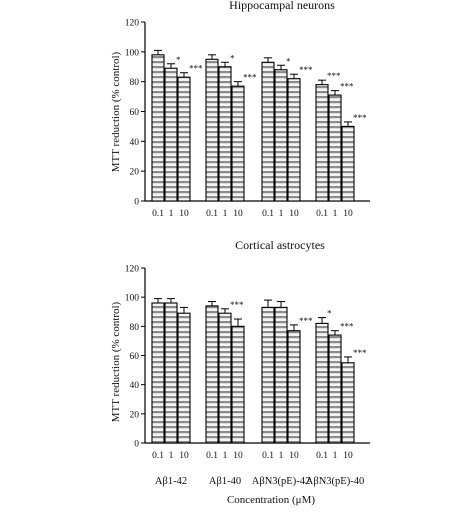  I want to click on group-label: AβN3(pE)-40, so click(335, 481).